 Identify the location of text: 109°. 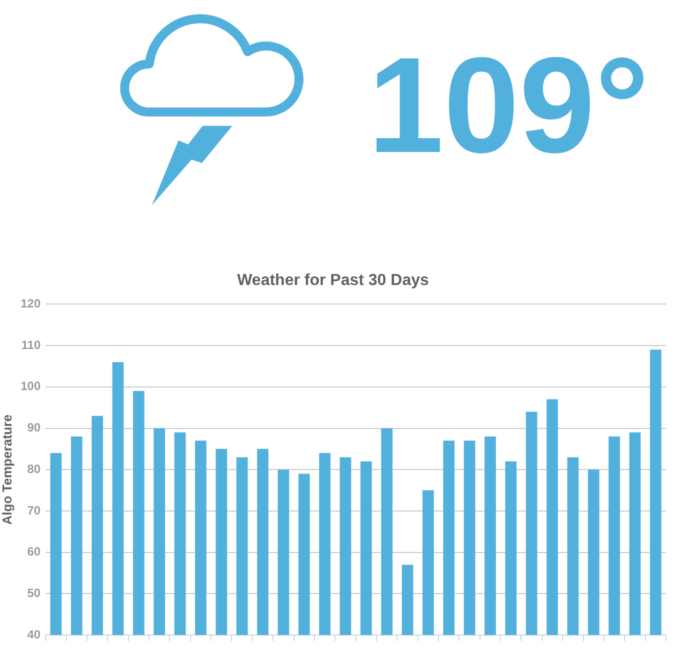
(509, 105).